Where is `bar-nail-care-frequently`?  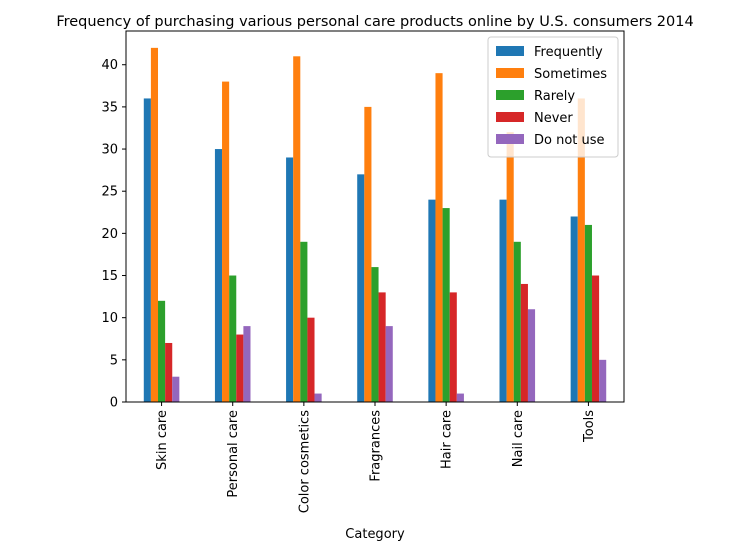
bar-nail-care-frequently is located at coordinates (503, 300).